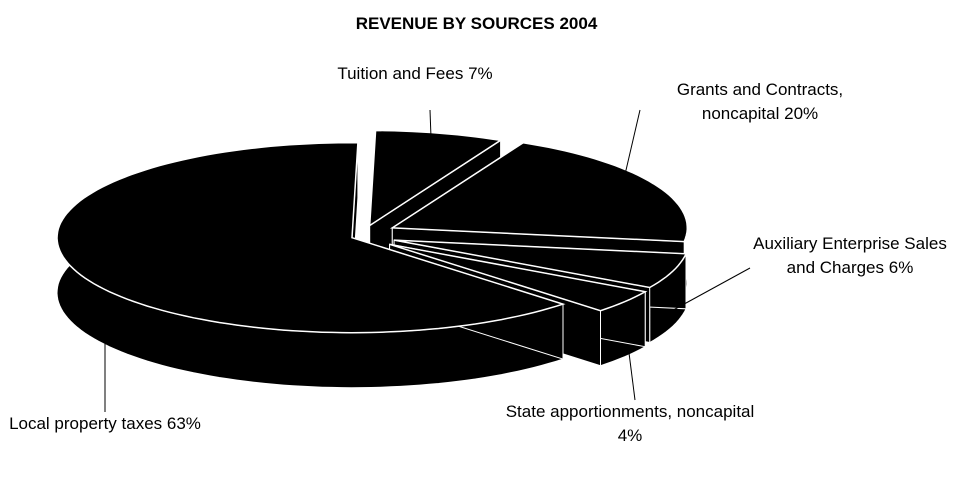  I want to click on slice-label: State apportionments, noncapital 4%, so click(630, 424).